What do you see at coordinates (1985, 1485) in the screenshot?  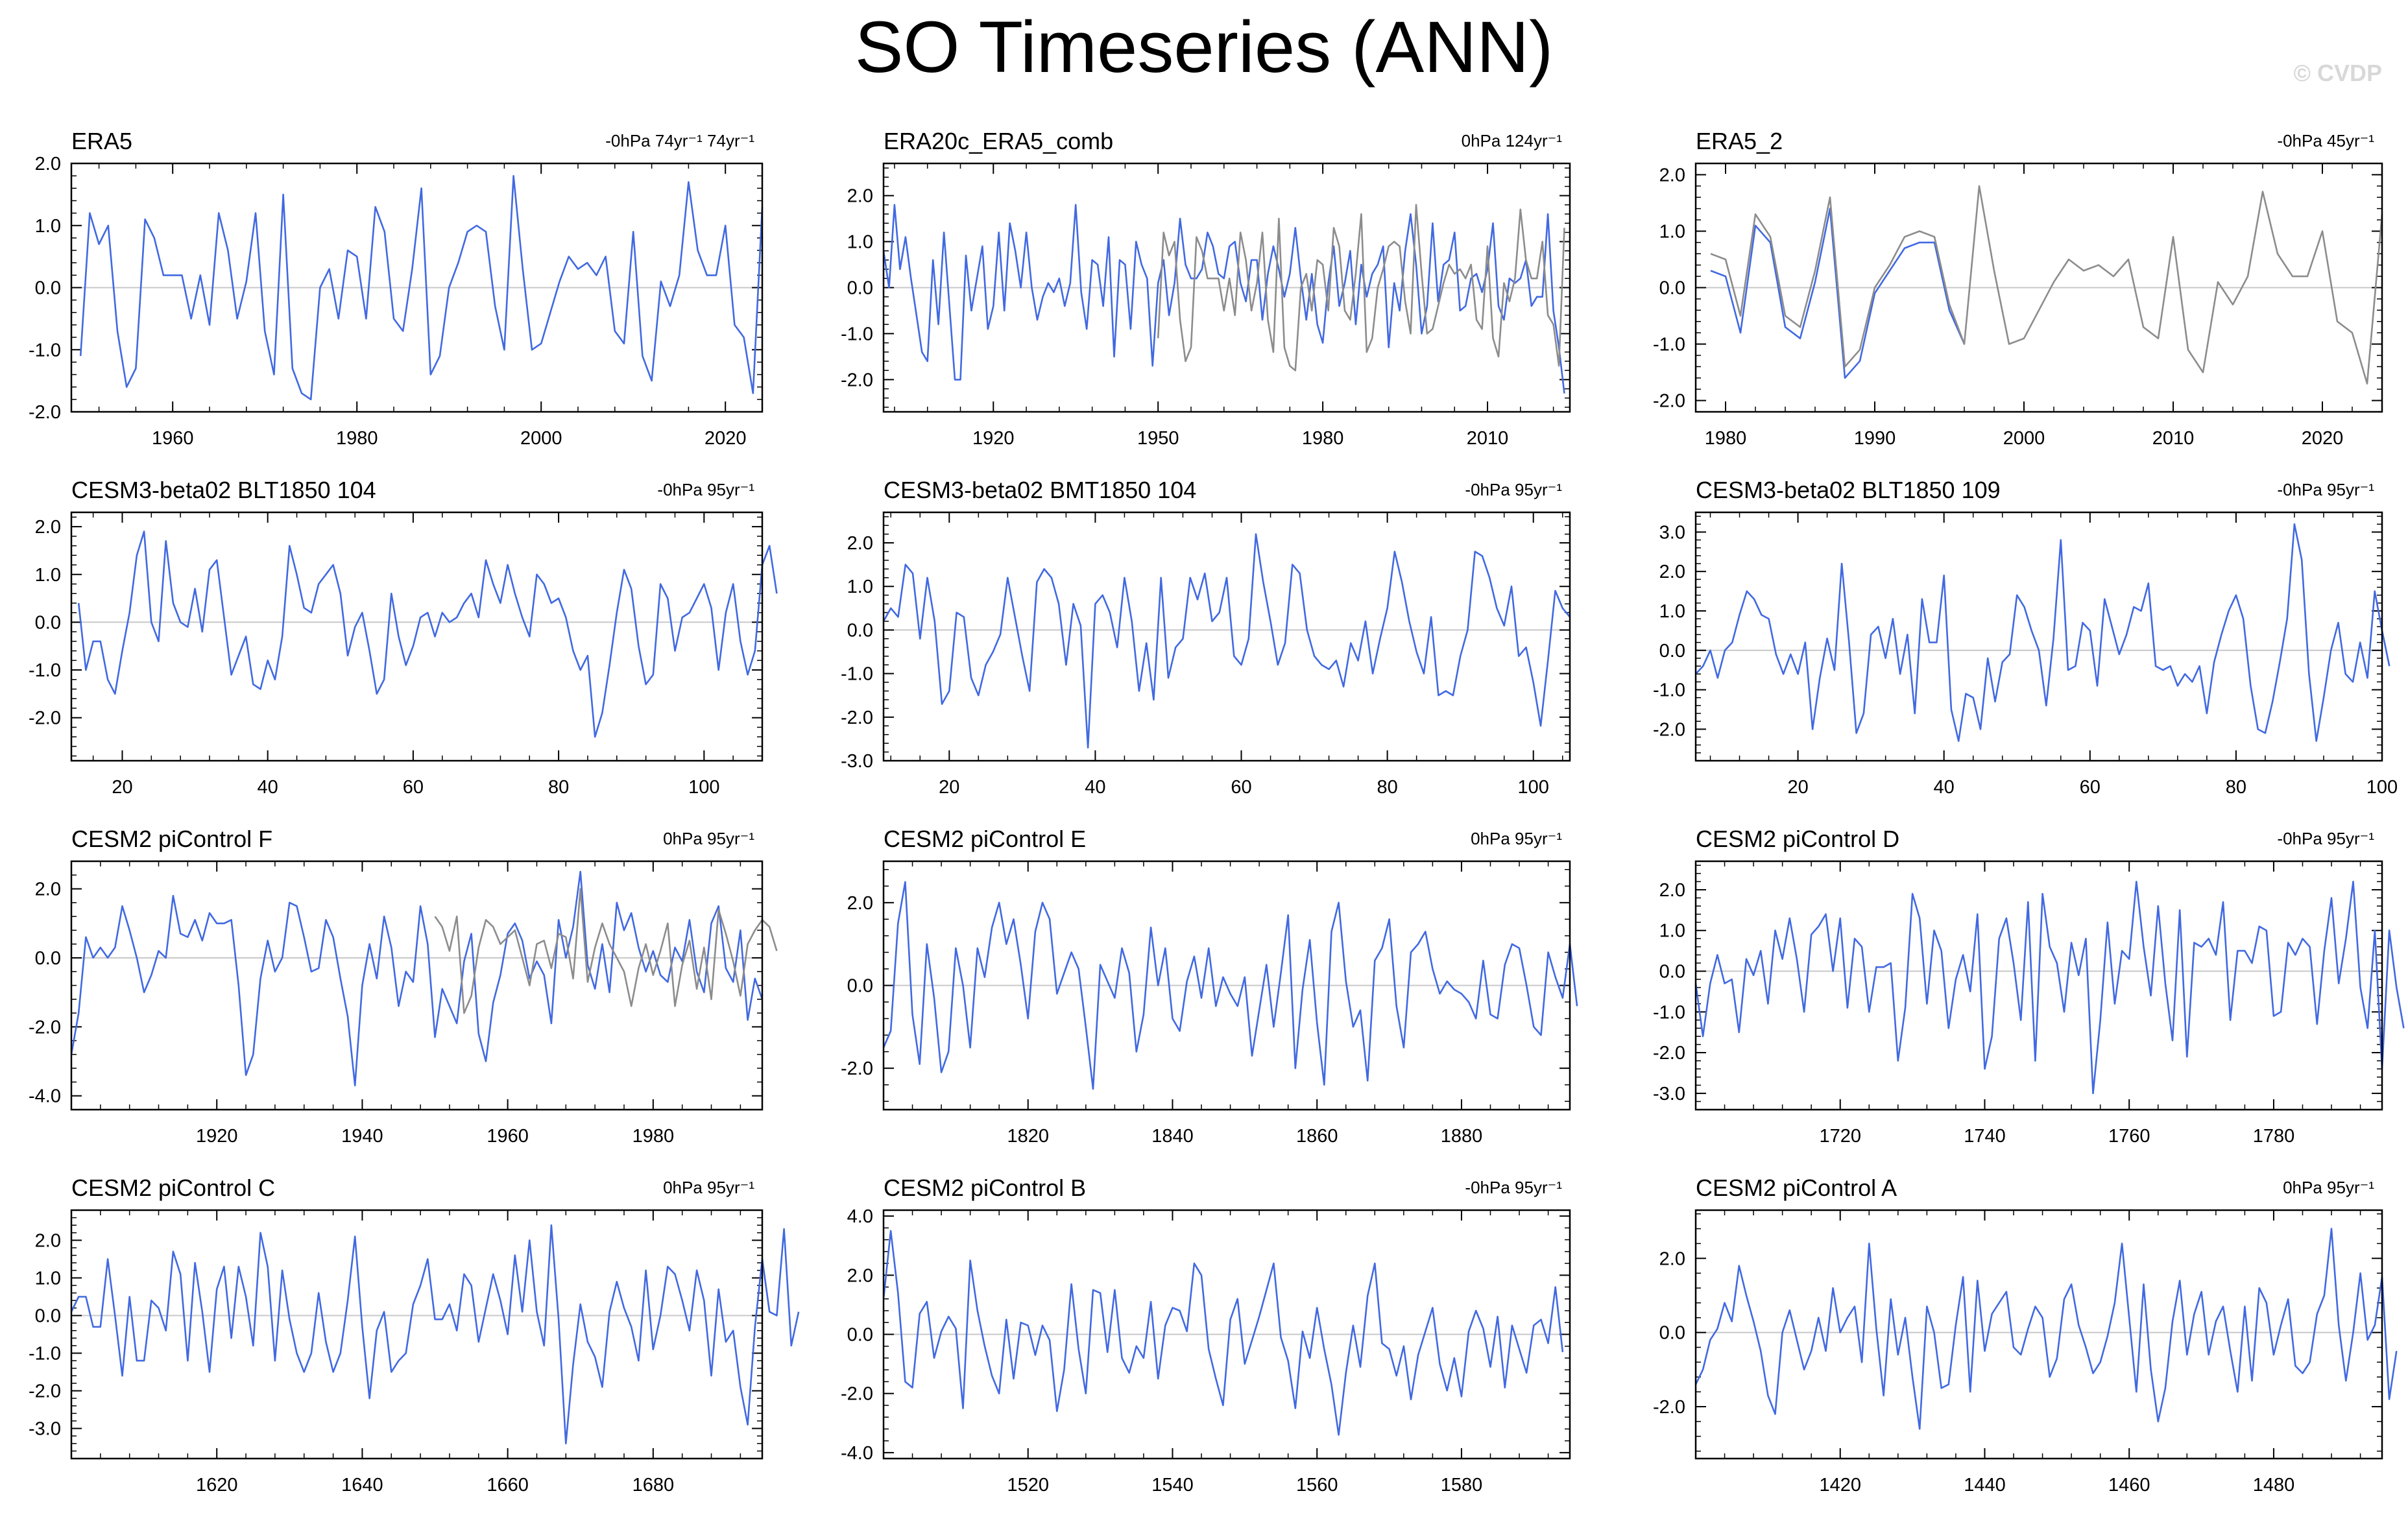 I see `x-tick-label: 1440` at bounding box center [1985, 1485].